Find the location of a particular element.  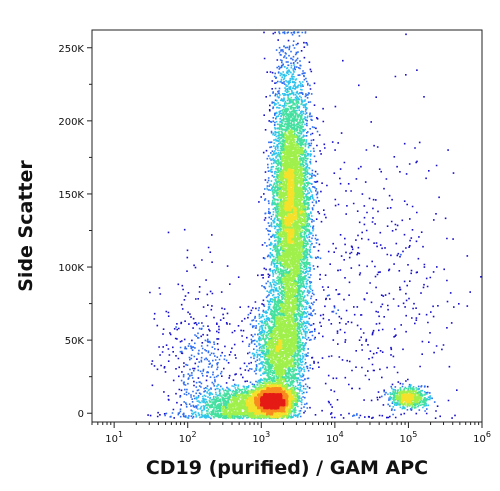

y-axis-title: Side Scatter is located at coordinates (26, 226).